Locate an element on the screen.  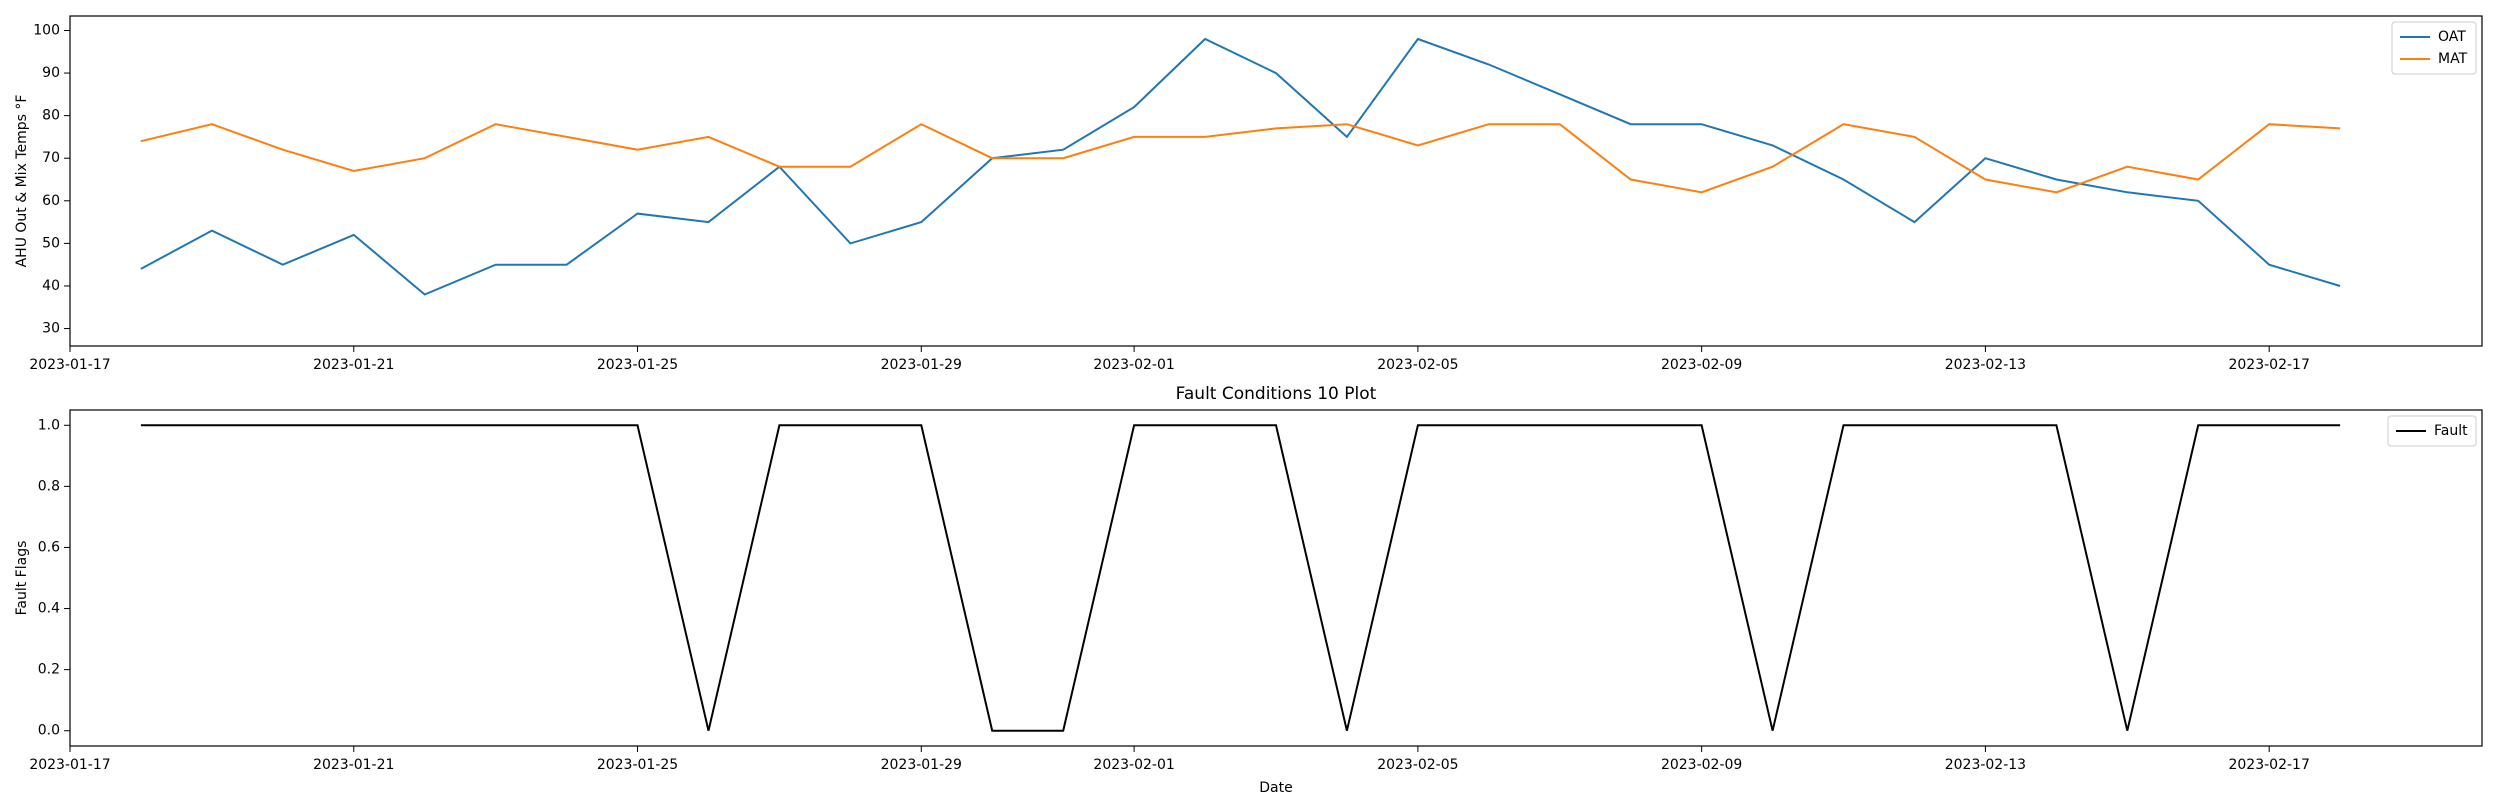
y-tick-label: 60 is located at coordinates (51, 201).